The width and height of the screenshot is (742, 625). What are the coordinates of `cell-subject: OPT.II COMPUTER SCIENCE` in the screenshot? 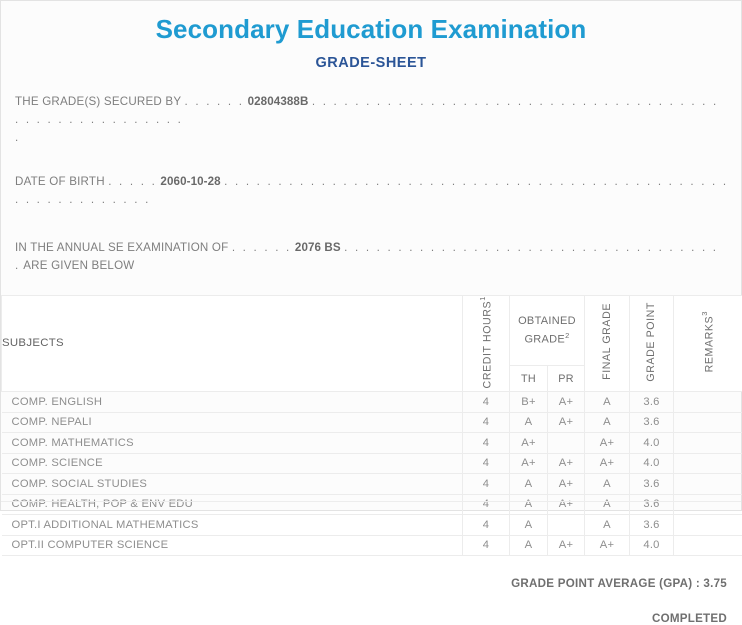 It's located at (232, 545).